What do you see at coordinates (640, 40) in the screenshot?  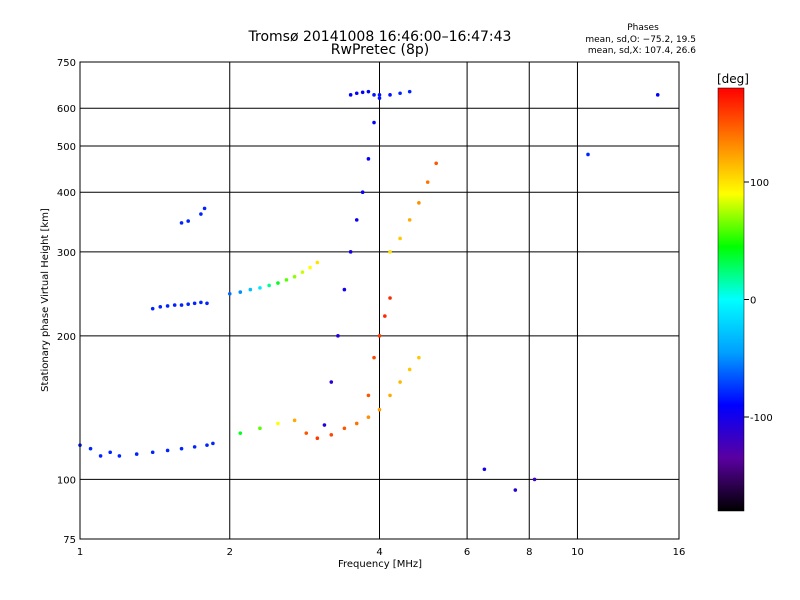 I see `phases-o-stats: mean, sd,O: −75.2, 19.5` at bounding box center [640, 40].